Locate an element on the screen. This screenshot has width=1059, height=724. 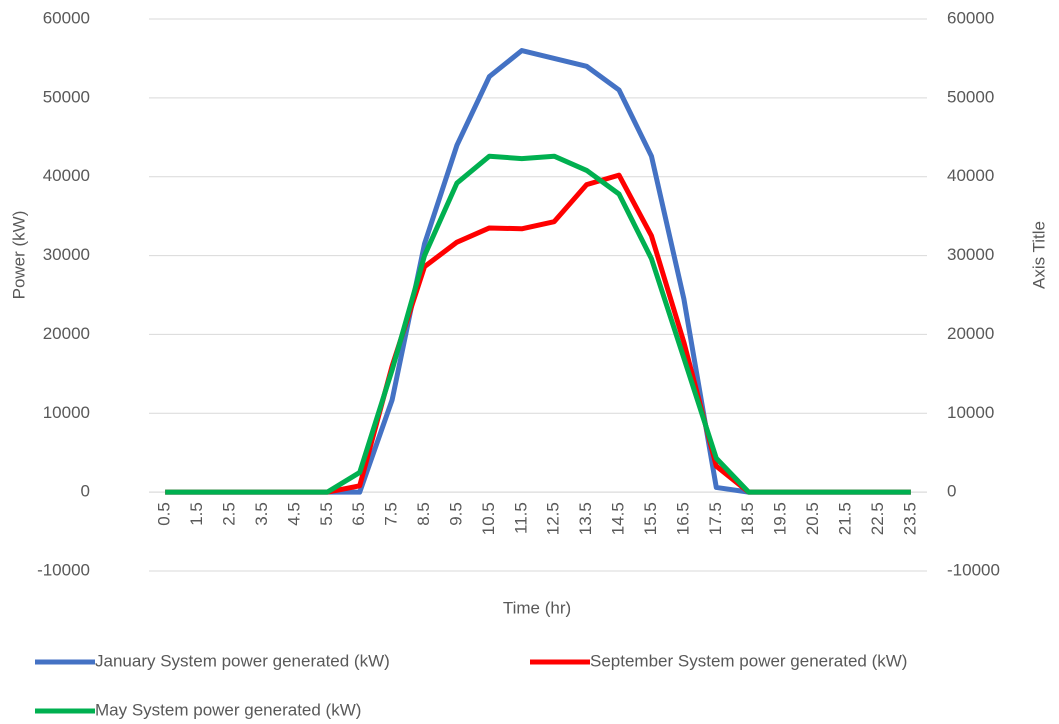
y-tick-label: 50000 is located at coordinates (66, 96).